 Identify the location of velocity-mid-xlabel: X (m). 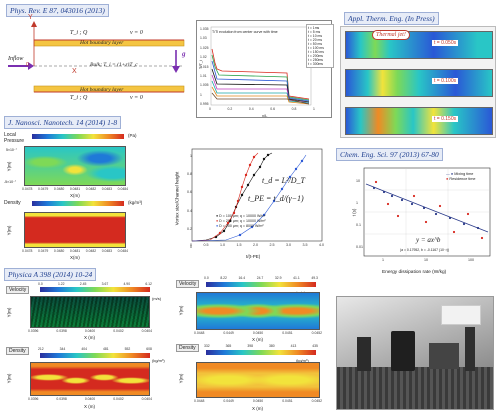
(257, 339).